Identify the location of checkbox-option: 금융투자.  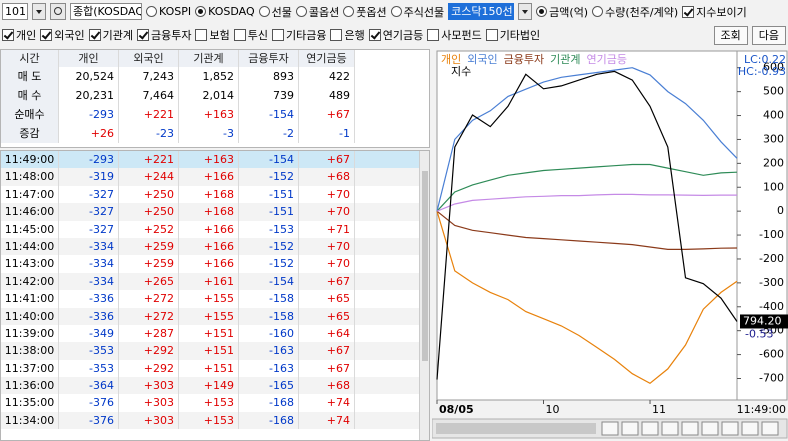
(164, 35).